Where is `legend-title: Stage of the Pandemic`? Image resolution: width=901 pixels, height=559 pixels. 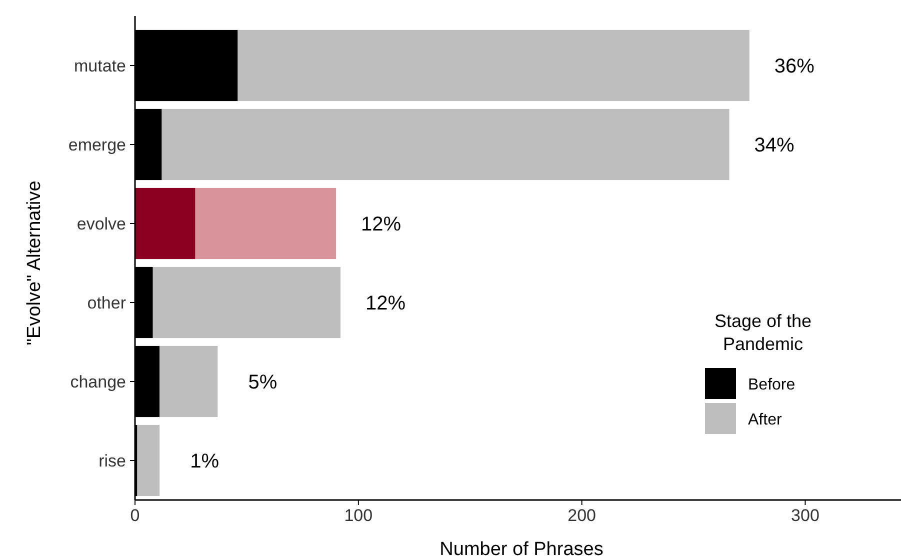
legend-title: Stage of the Pandemic is located at coordinates (763, 332).